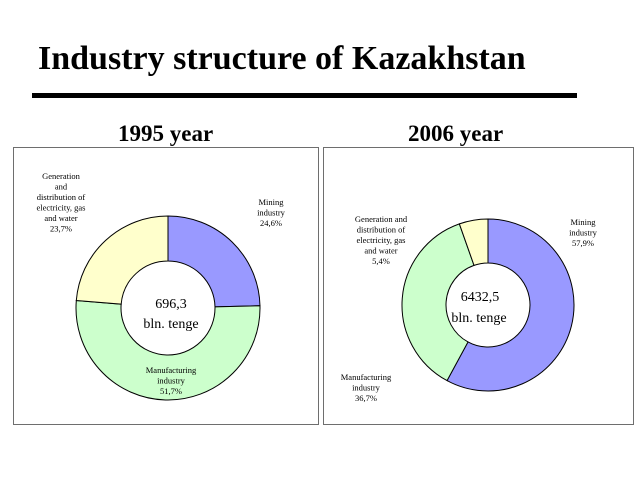 The width and height of the screenshot is (640, 480). I want to click on center-total-value: 696,3, so click(171, 304).